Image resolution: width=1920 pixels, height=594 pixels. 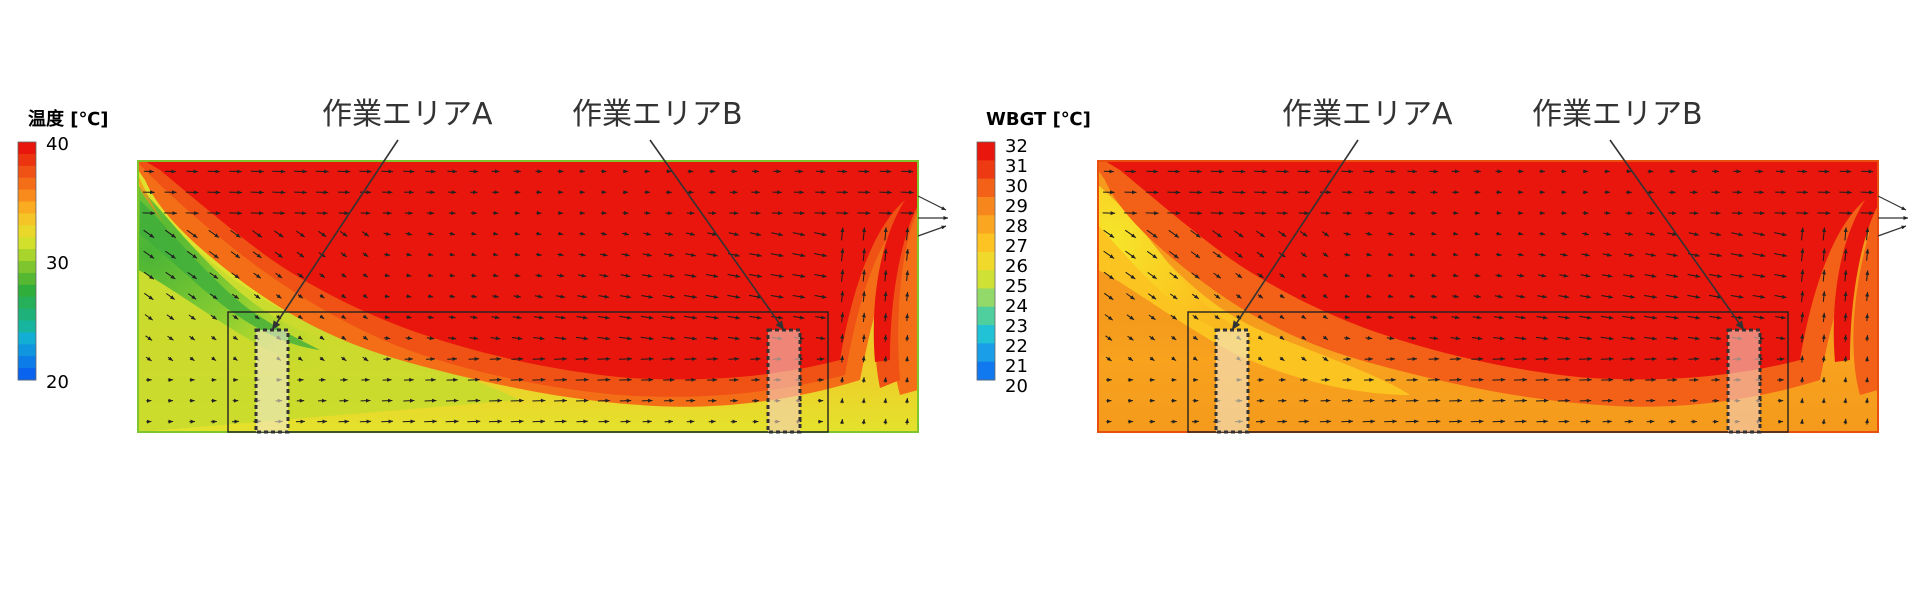 I want to click on work-area-b-label: 作業エリアB, so click(x=1617, y=114).